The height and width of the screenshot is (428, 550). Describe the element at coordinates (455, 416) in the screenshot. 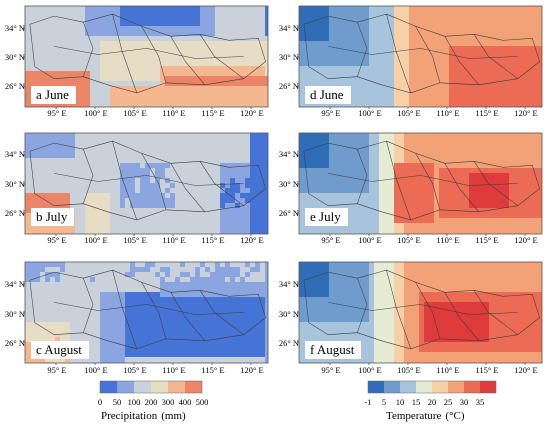

I see `temp-legend-unit: (°C)` at that location.